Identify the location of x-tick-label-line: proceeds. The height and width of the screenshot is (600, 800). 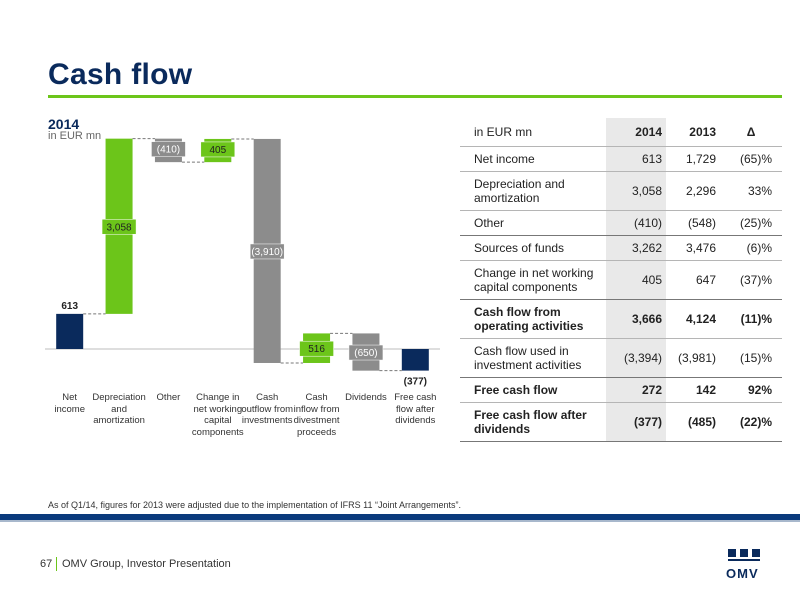
(317, 432).